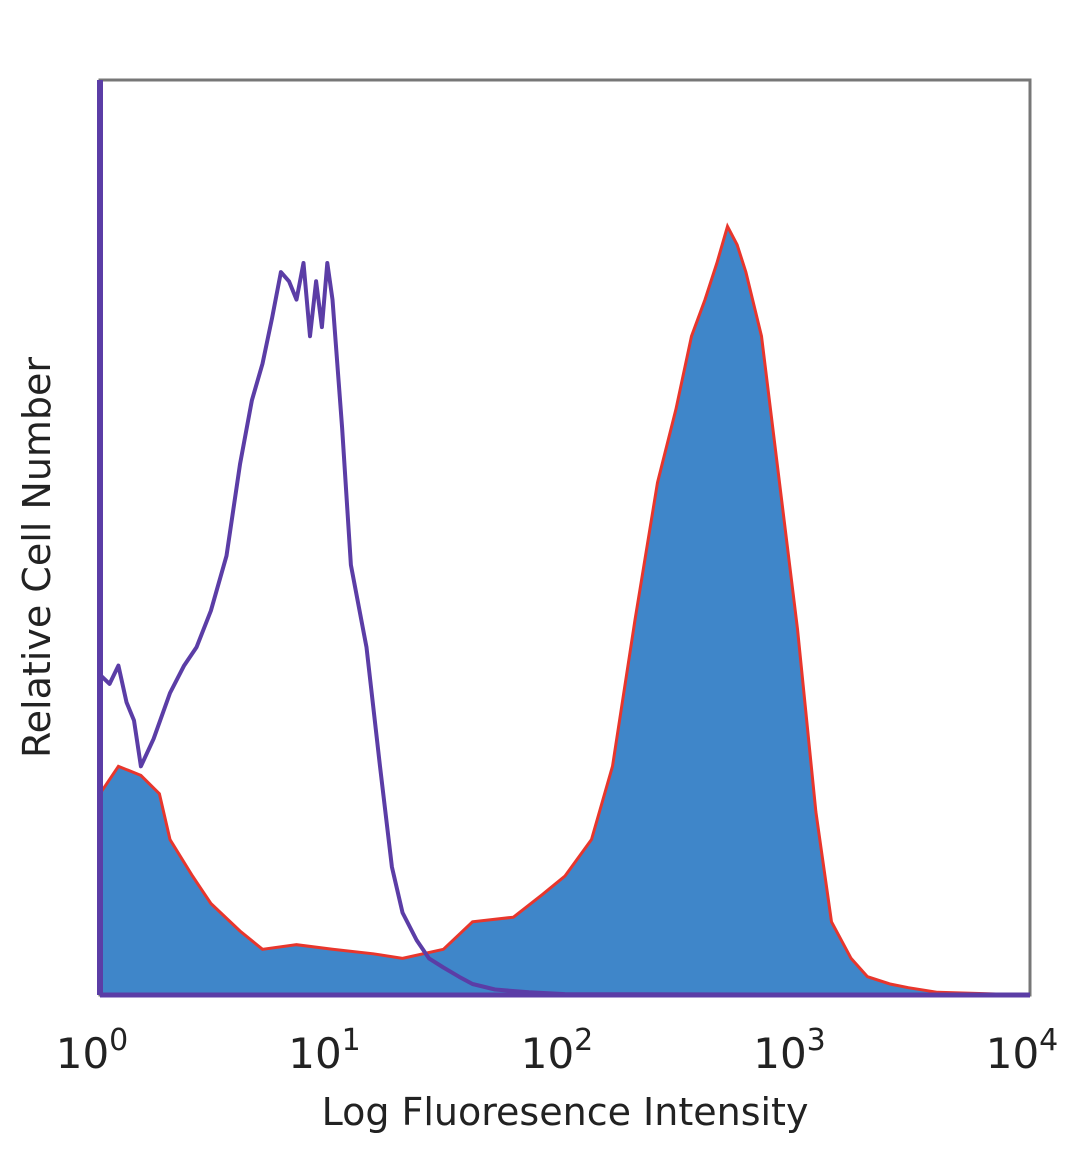 The image size is (1080, 1169). Describe the element at coordinates (92, 1050) in the screenshot. I see `x-tick-label: 100` at that location.